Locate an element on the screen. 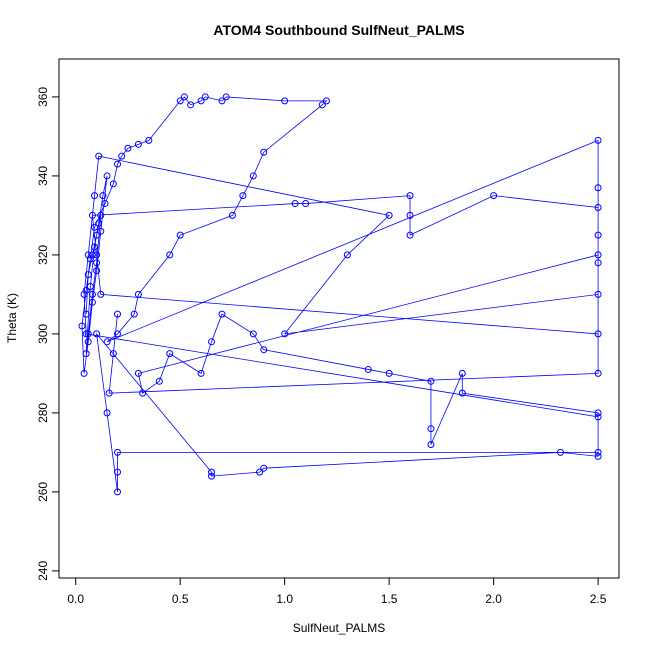  y-axis-label: Theta (K) is located at coordinates (12, 318).